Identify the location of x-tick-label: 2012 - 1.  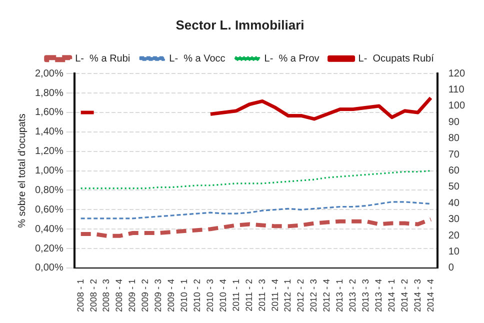
(287, 295).